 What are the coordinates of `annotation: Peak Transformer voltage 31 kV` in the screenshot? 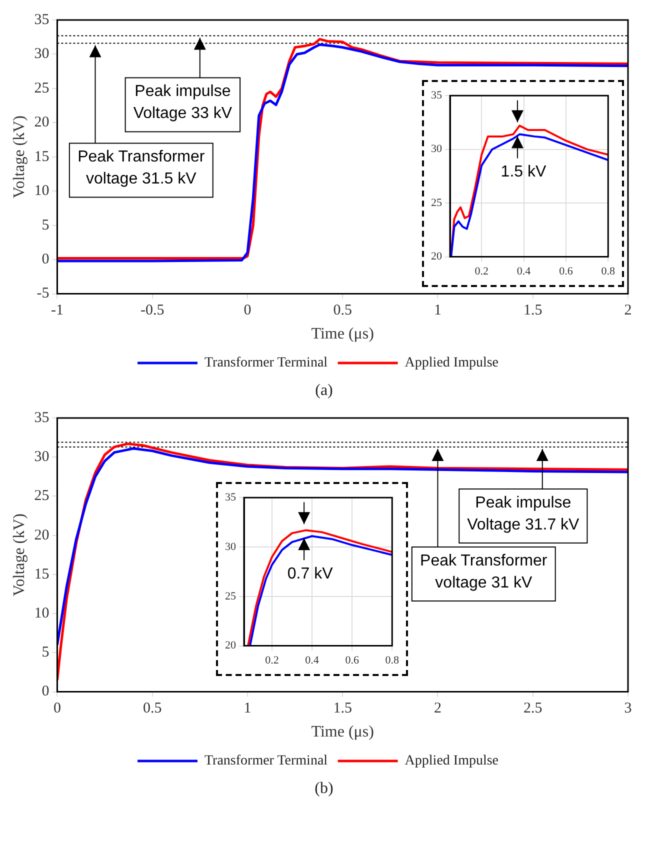 It's located at (484, 572).